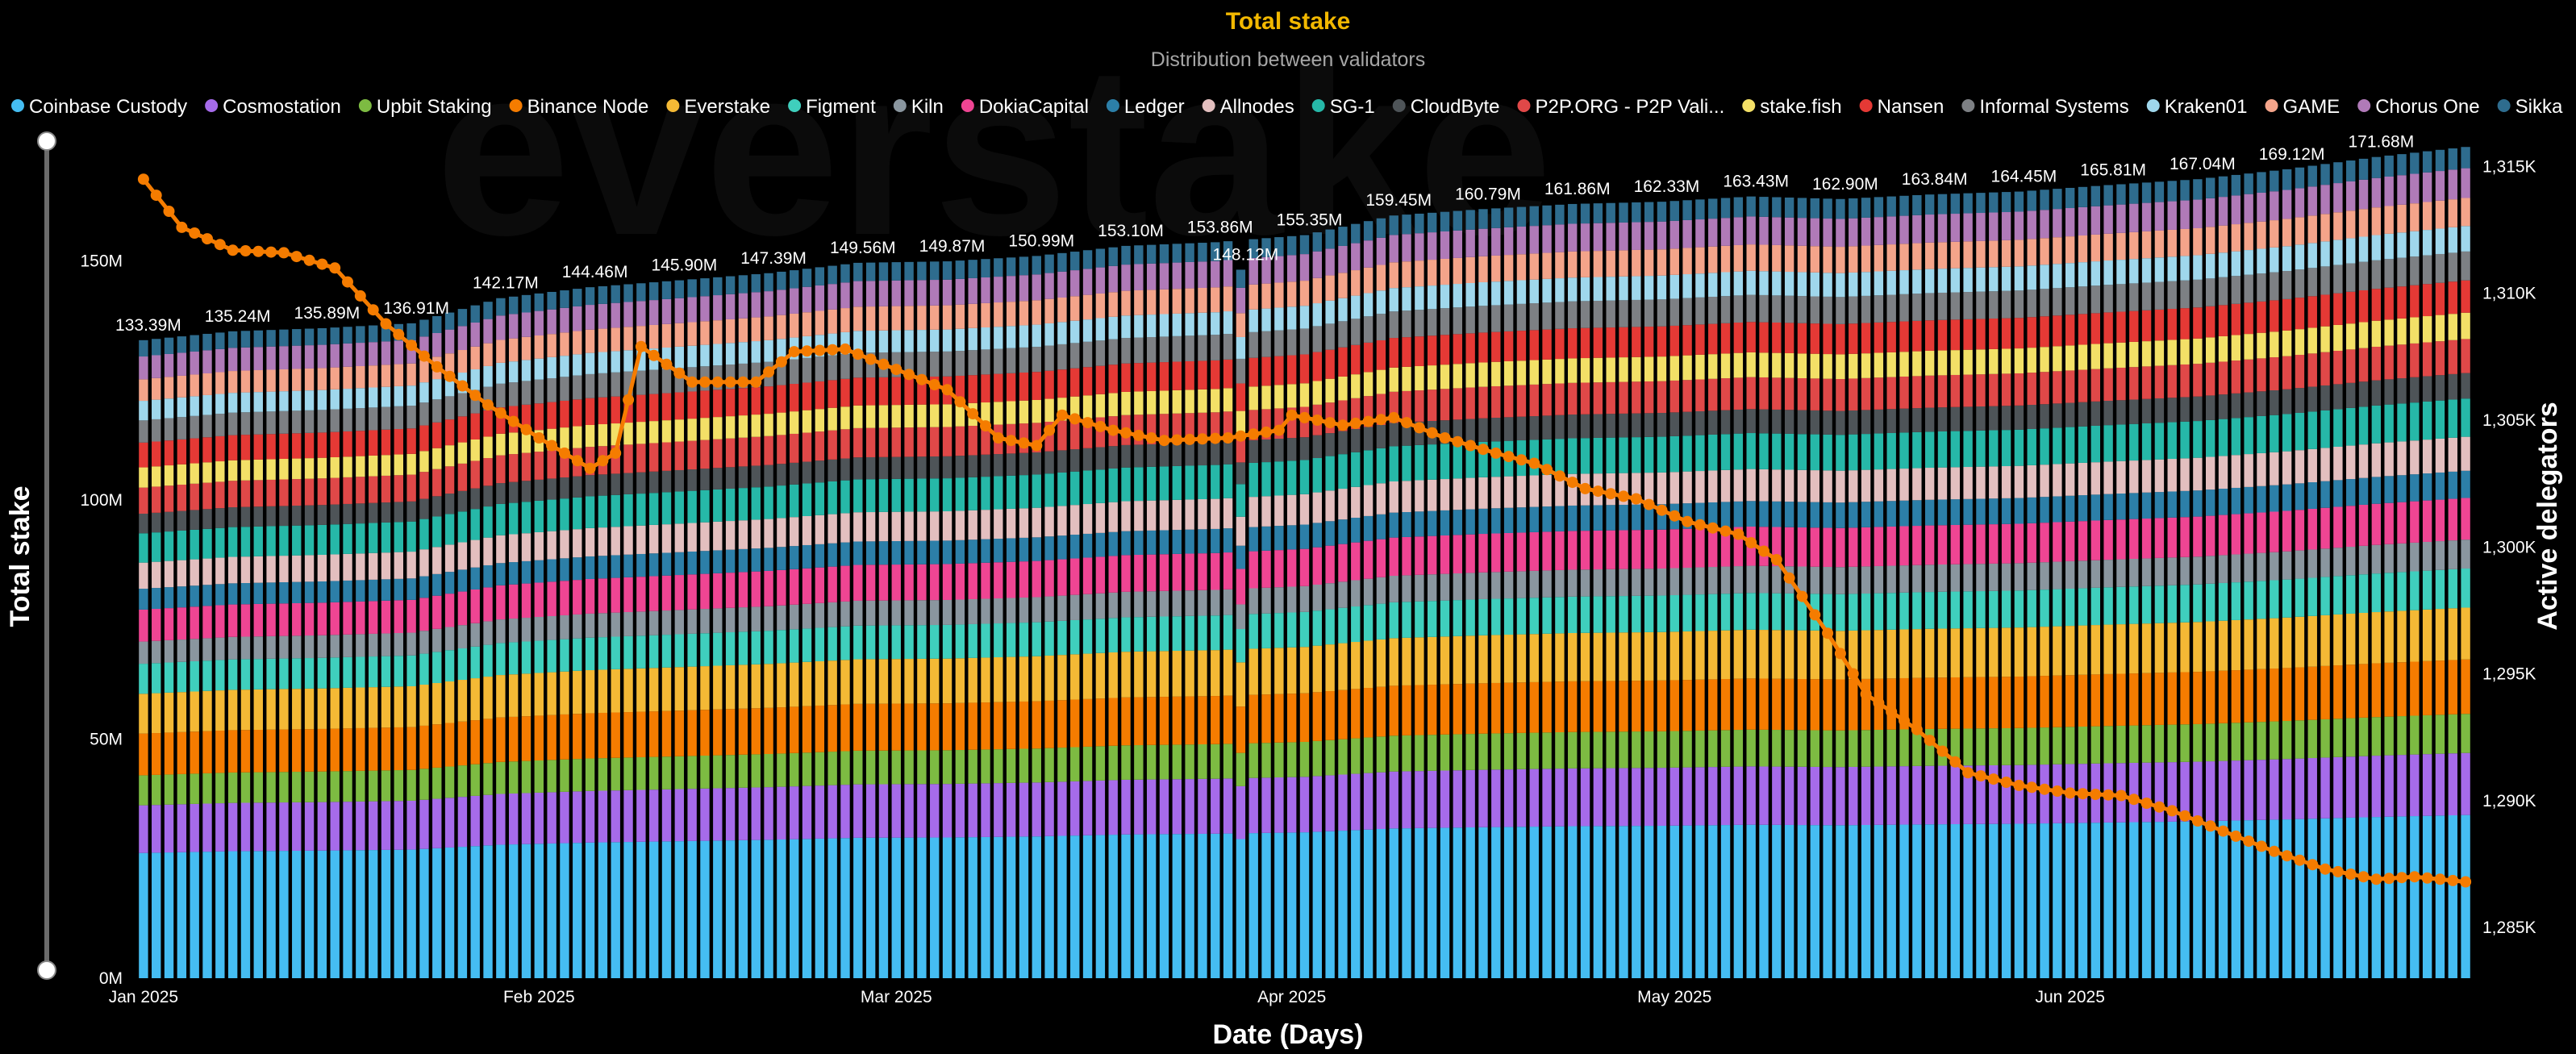  What do you see at coordinates (1929, 229) in the screenshot?
I see `bar-segment-chorus-one` at bounding box center [1929, 229].